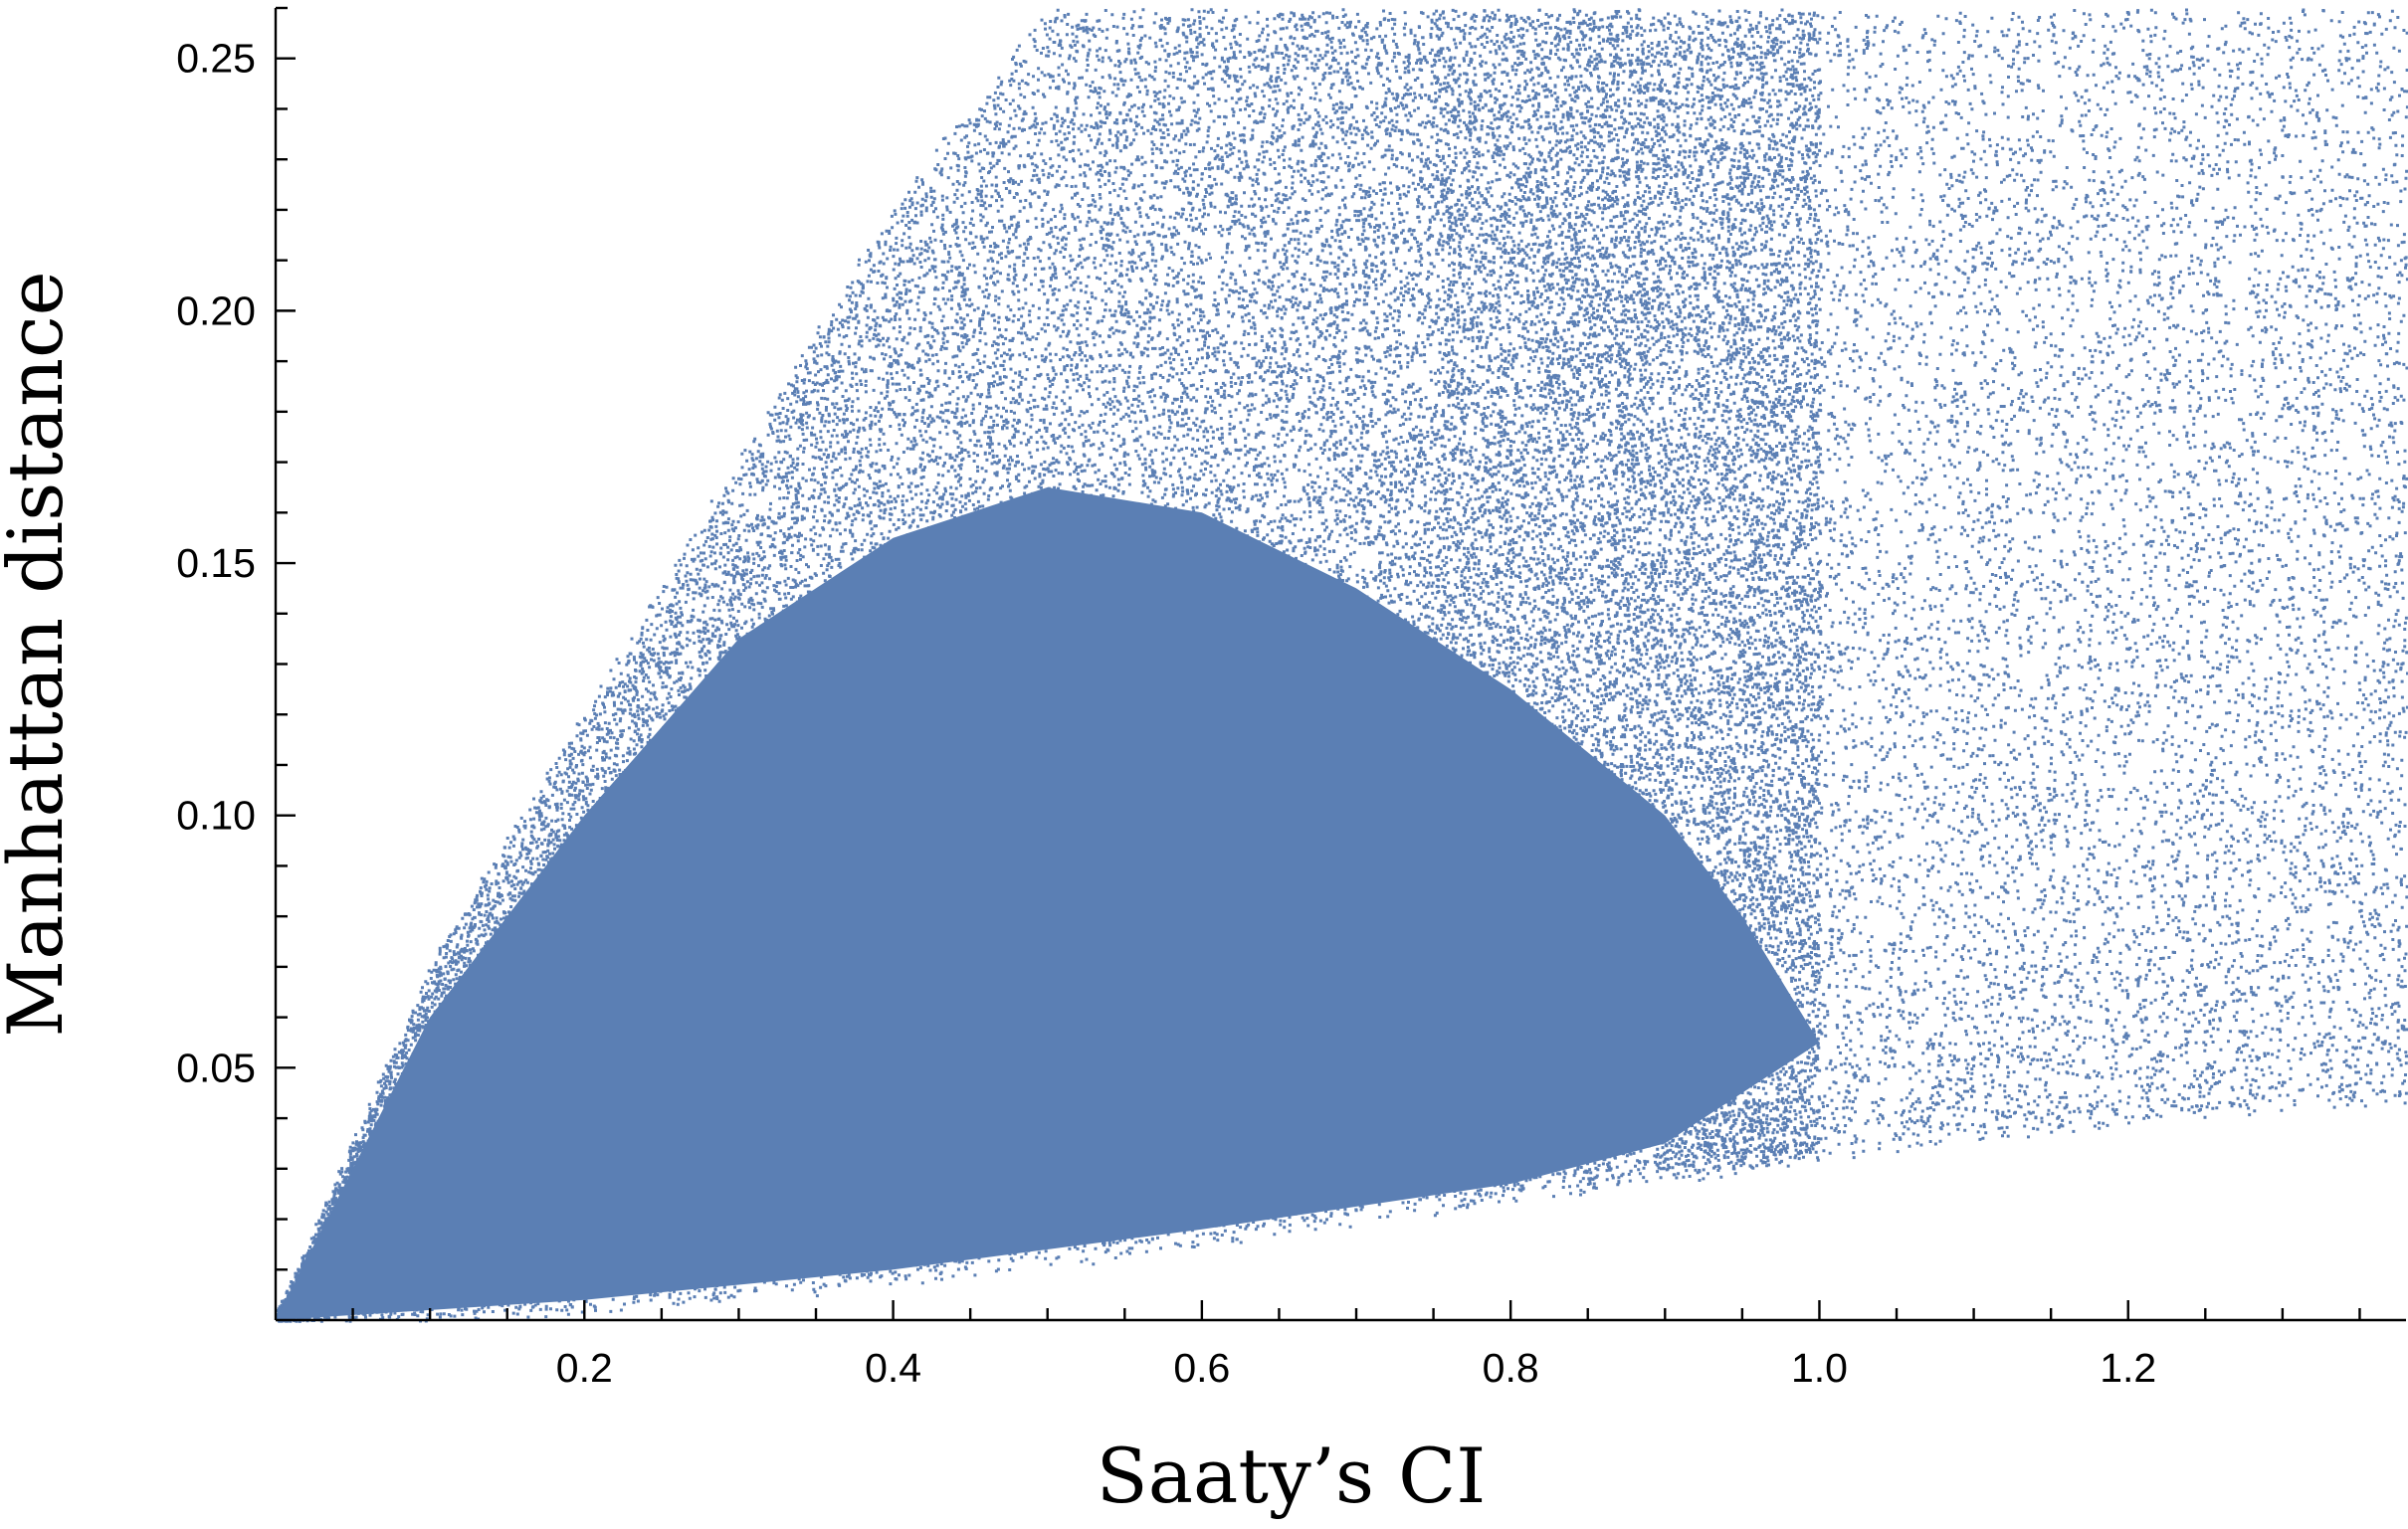  What do you see at coordinates (893, 1368) in the screenshot?
I see `x-tick-label: 0.4` at bounding box center [893, 1368].